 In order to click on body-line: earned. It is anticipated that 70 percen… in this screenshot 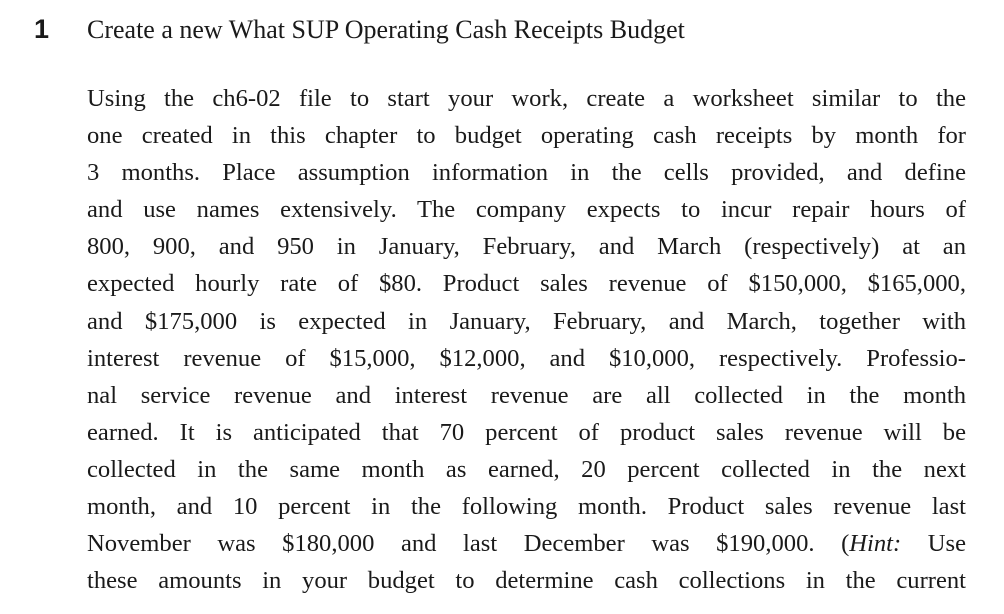, I will do `click(526, 432)`.